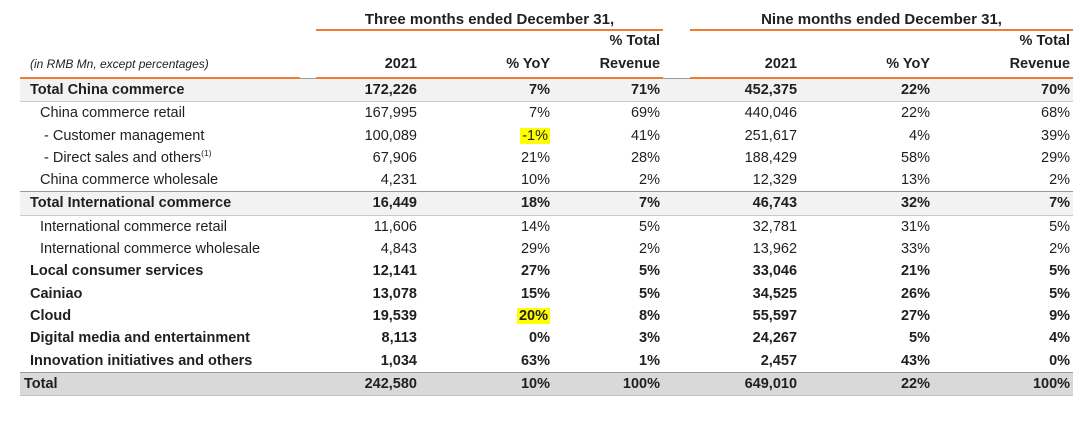  Describe the element at coordinates (160, 90) in the screenshot. I see `row-label: Total China commerce` at that location.